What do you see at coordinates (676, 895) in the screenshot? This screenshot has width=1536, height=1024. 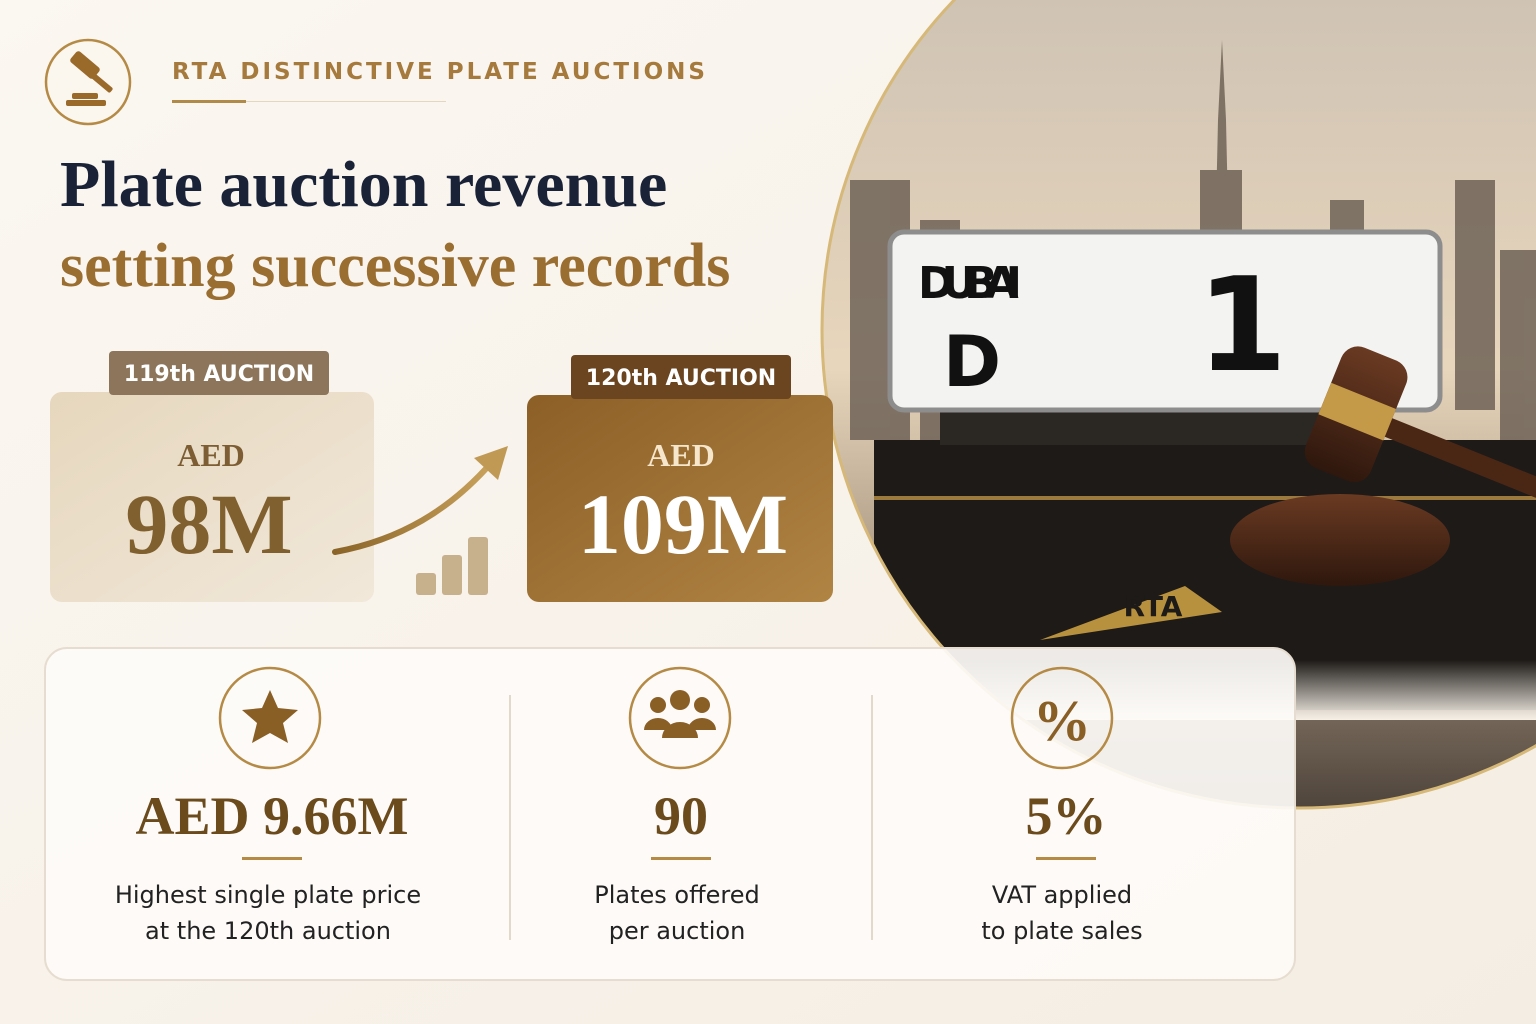 I see `stat-caption: Plates offered` at bounding box center [676, 895].